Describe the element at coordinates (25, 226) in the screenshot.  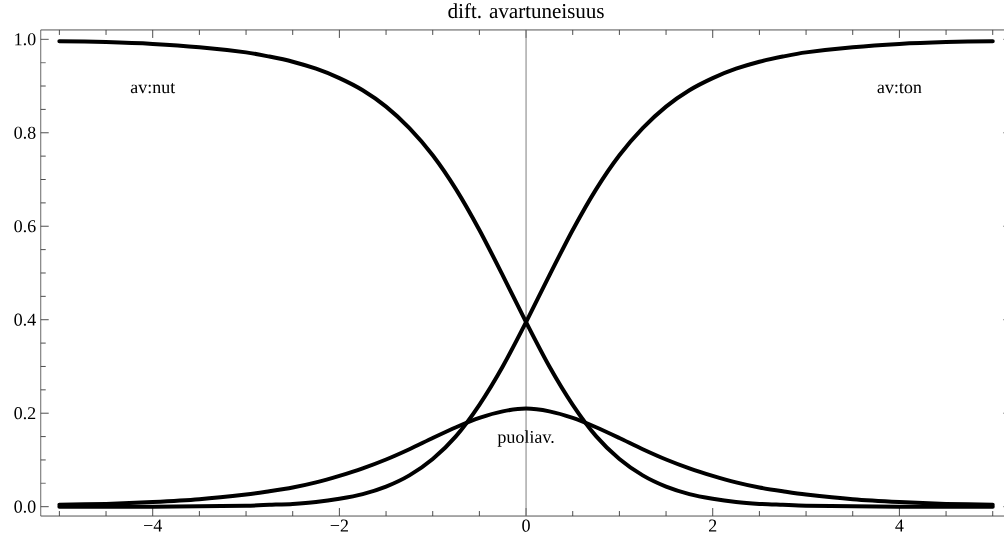
I see `y-tick-label: 0.6` at that location.